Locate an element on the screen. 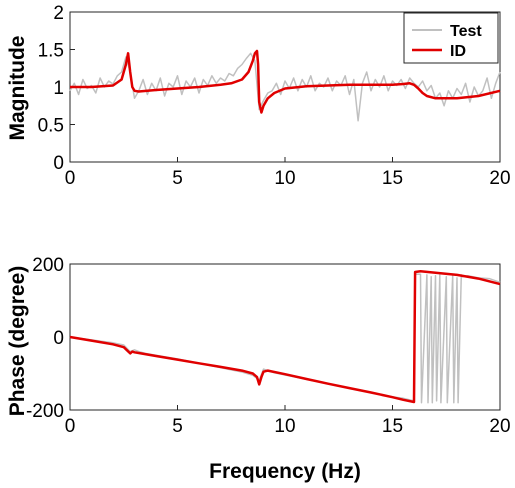 This screenshot has width=515, height=488. phase-x-axis-label: Frequency (Hz) is located at coordinates (285, 471).